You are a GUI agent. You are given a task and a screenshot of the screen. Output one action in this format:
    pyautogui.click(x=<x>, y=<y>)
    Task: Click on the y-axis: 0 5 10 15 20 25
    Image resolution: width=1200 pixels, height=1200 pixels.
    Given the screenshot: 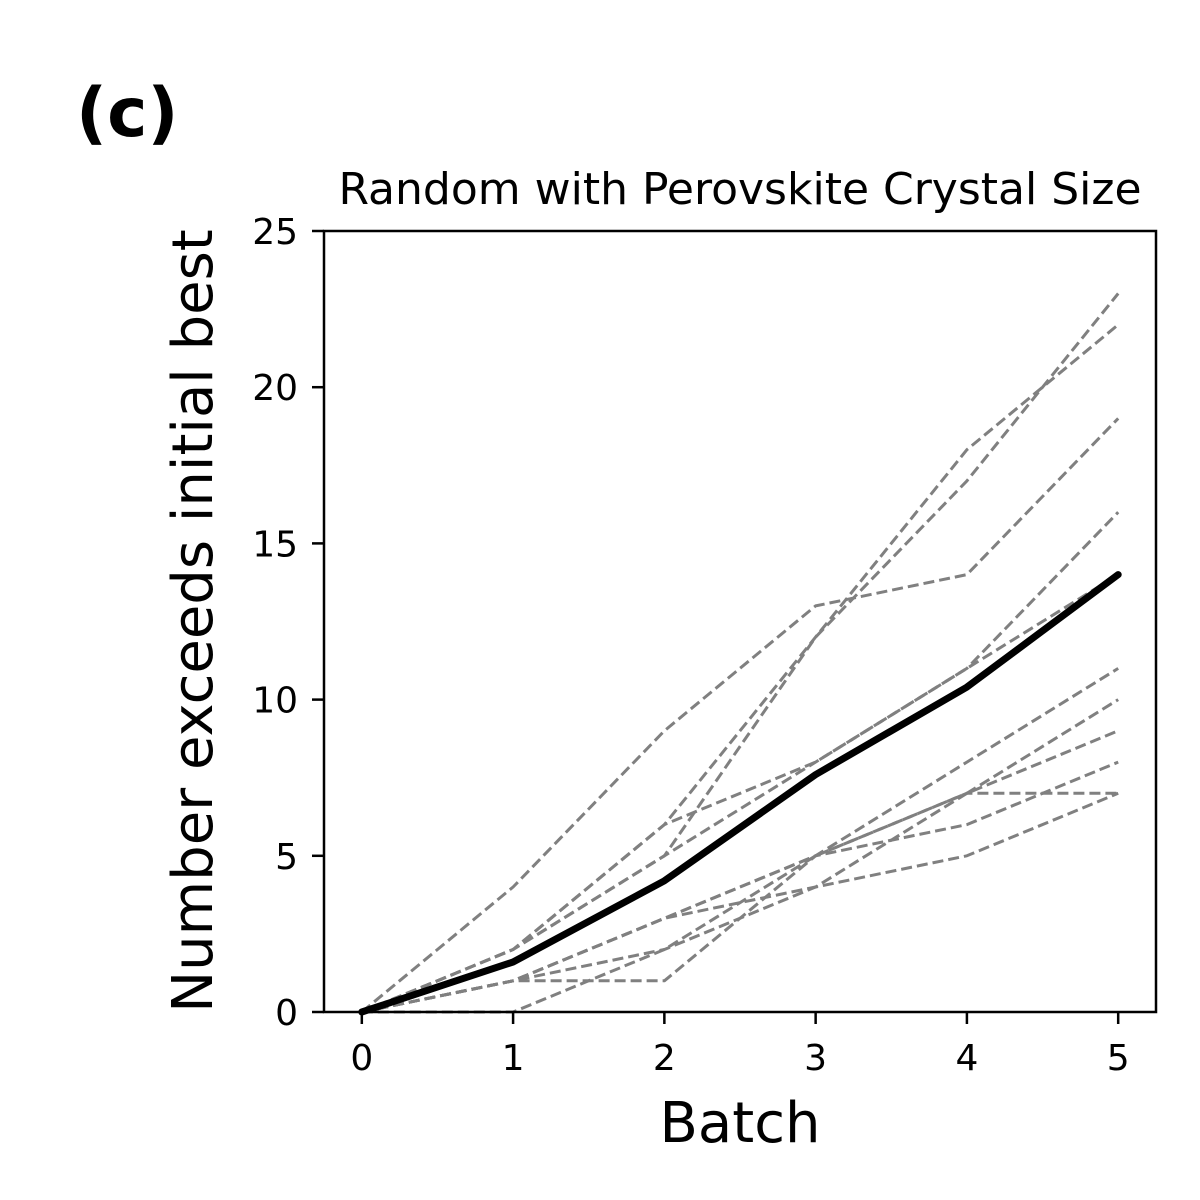 What is the action you would take?
    pyautogui.click(x=288, y=623)
    